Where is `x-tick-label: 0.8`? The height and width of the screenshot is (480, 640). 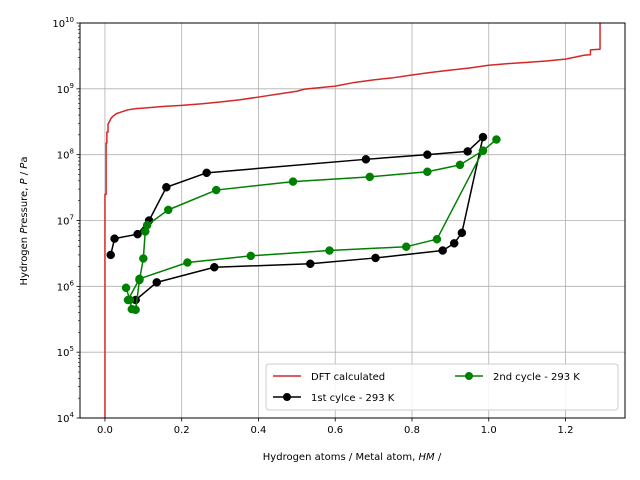 x-tick-label: 0.8 is located at coordinates (412, 430).